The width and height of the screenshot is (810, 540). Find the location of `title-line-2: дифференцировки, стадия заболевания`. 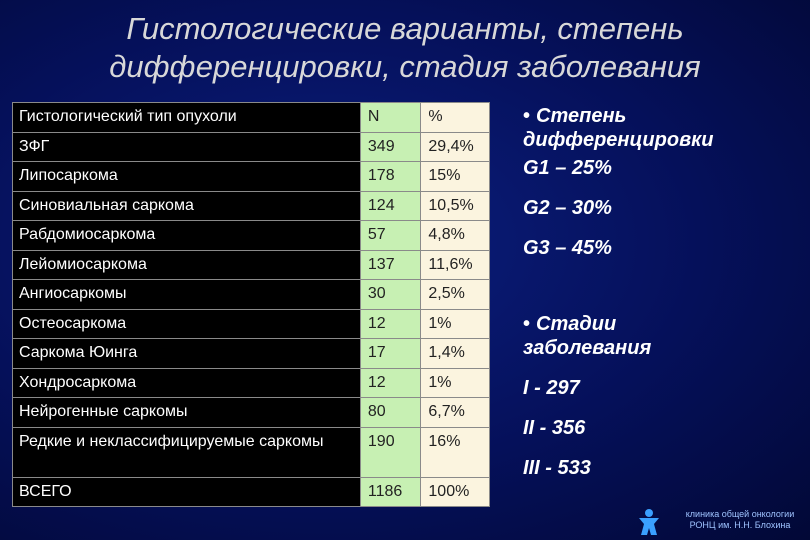

title-line-2: дифференцировки, стадия заболевания is located at coordinates (405, 66).